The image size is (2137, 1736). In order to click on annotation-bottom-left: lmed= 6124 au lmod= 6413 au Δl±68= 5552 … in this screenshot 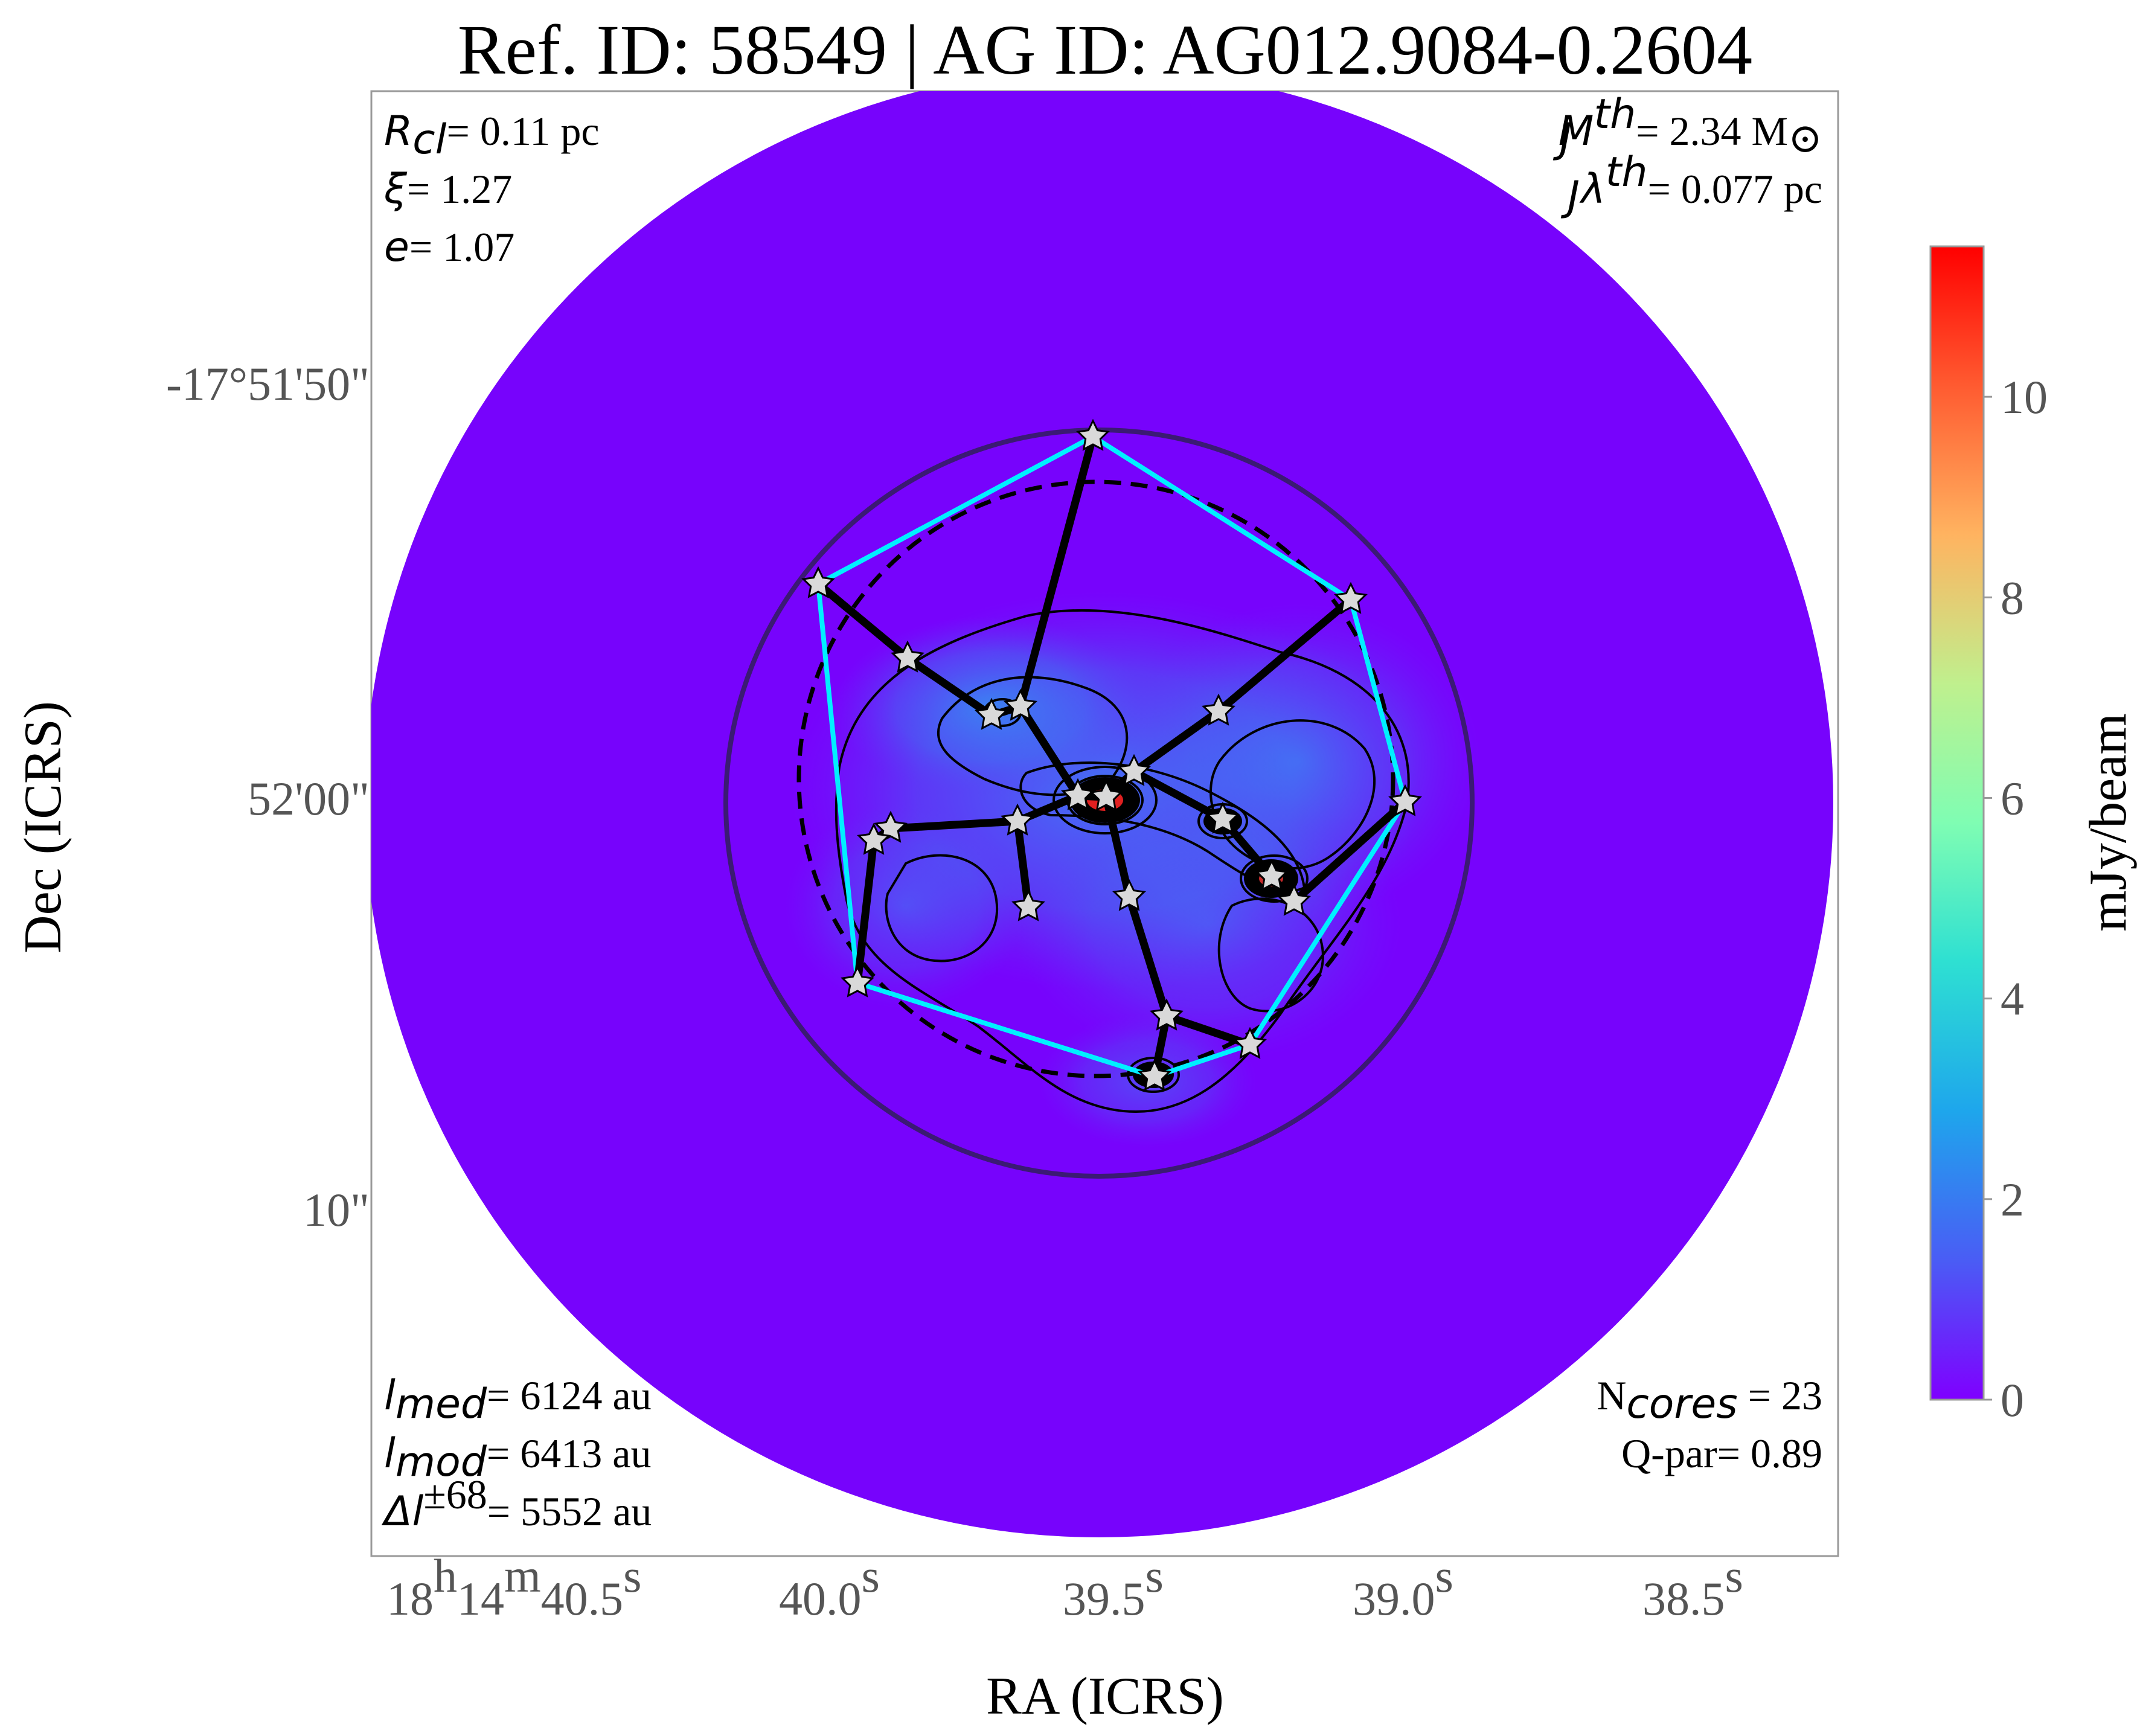, I will do `click(517, 1454)`.